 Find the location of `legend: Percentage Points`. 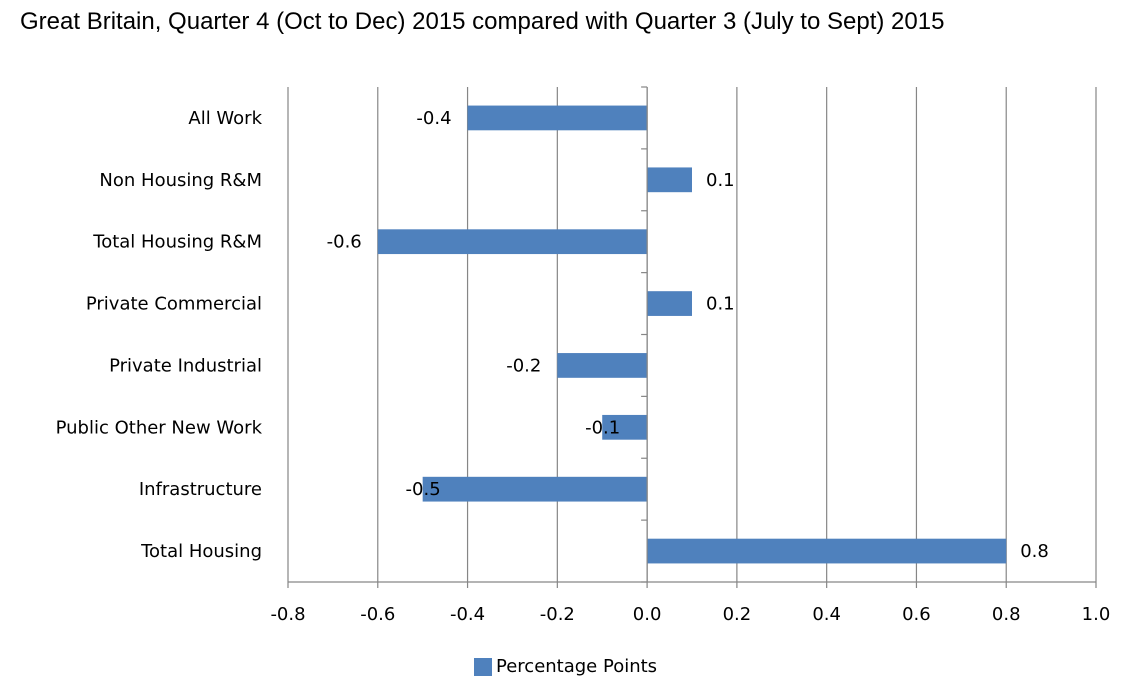

legend: Percentage Points is located at coordinates (565, 666).